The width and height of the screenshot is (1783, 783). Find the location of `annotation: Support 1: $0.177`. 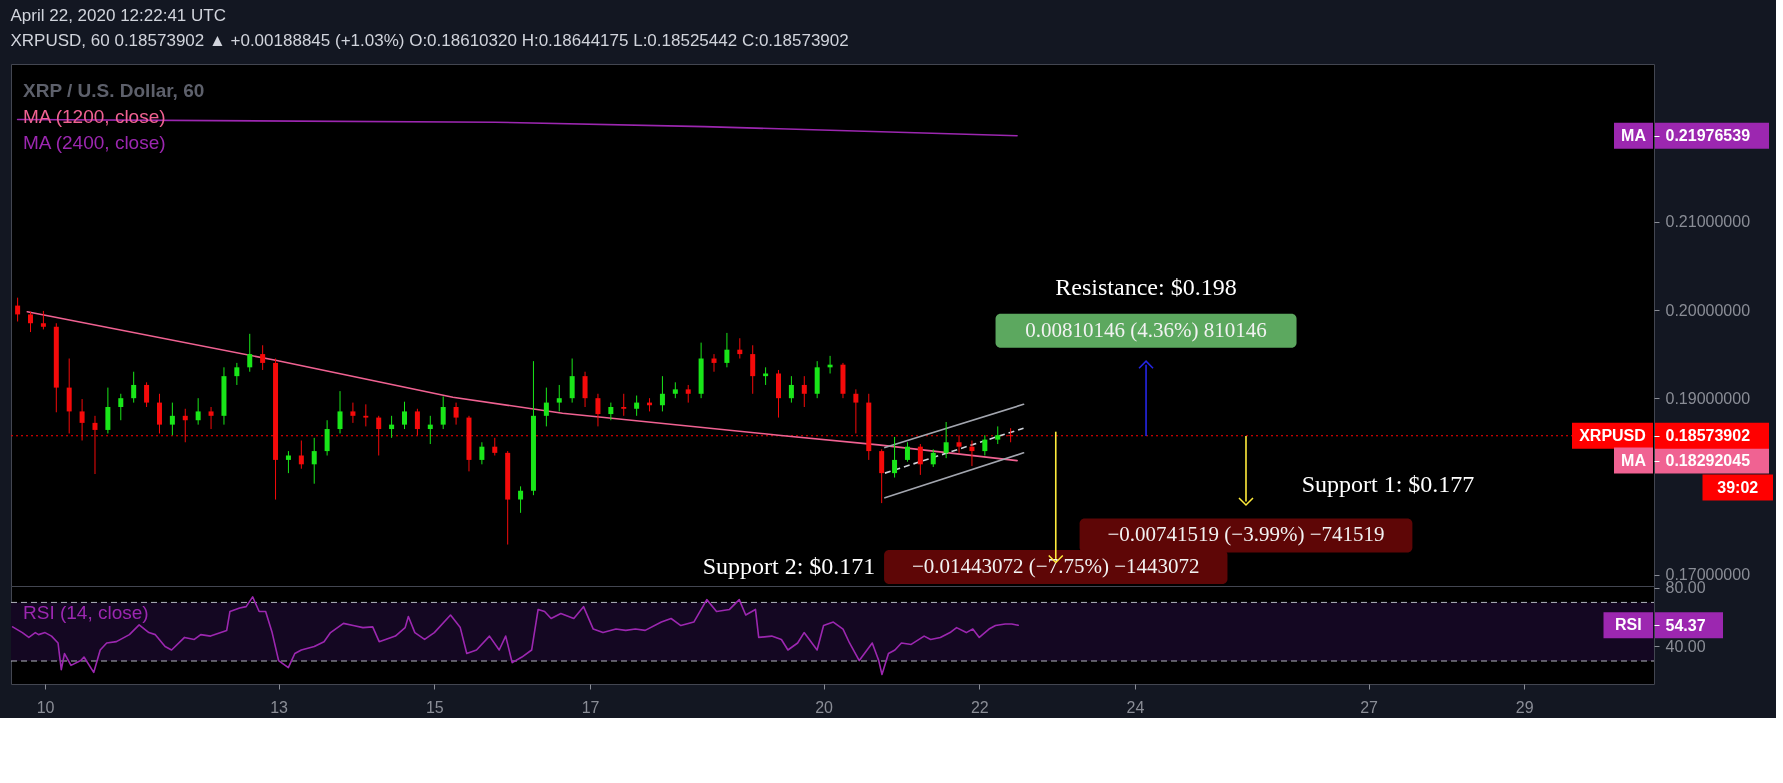

annotation: Support 1: $0.177 is located at coordinates (1388, 484).